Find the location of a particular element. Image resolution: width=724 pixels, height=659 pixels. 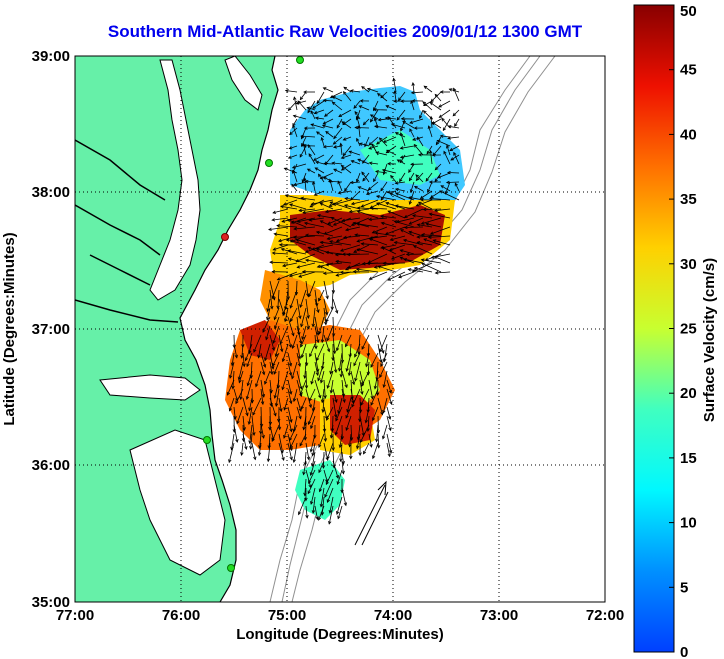

colorbar-tick-label: 40 is located at coordinates (688, 134).